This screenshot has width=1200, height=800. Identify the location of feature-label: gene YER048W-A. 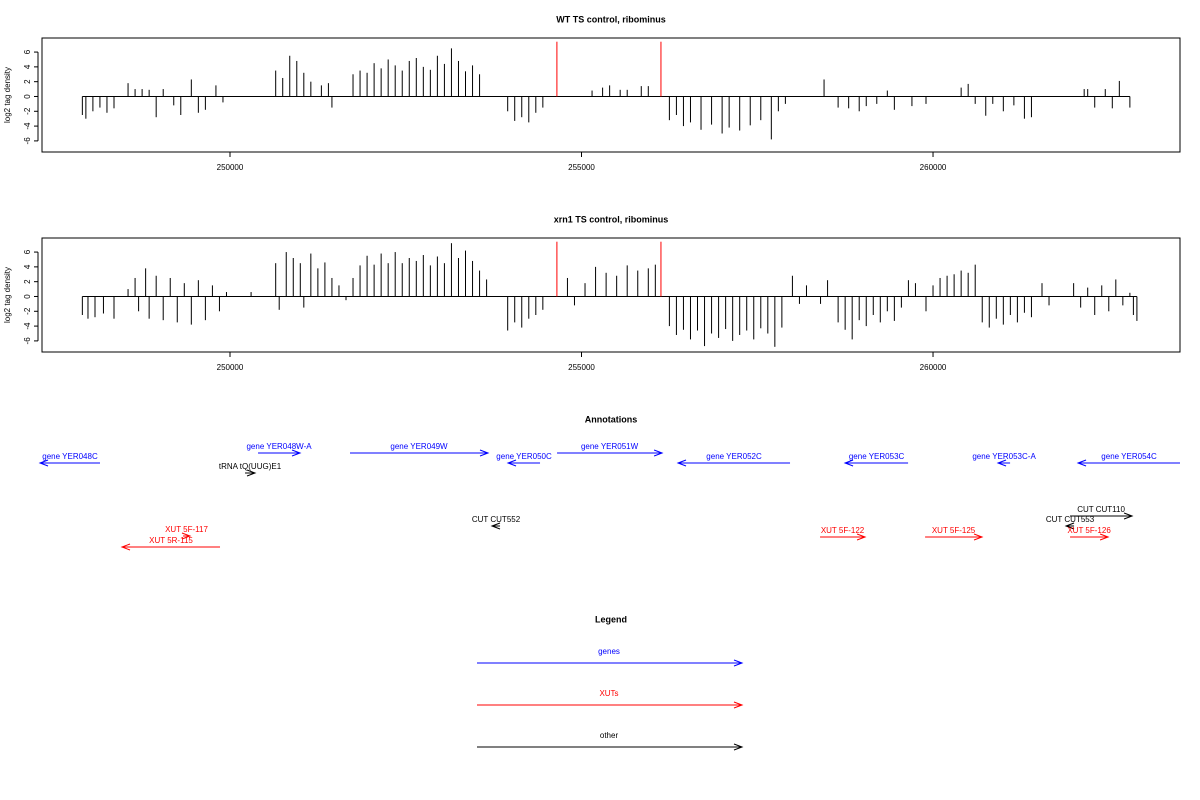
(279, 446).